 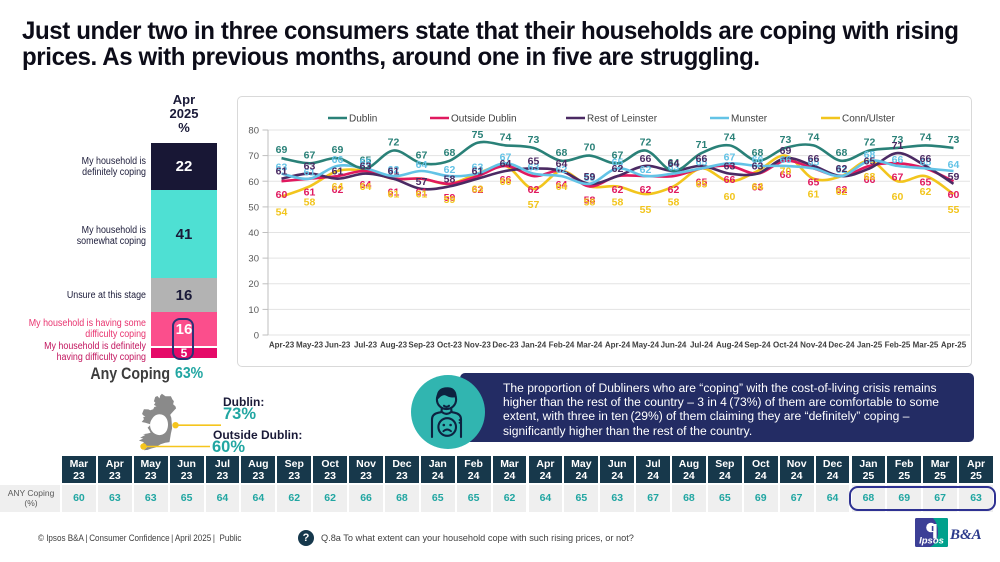 I want to click on svg-text: Jan-24, so click(x=534, y=345).